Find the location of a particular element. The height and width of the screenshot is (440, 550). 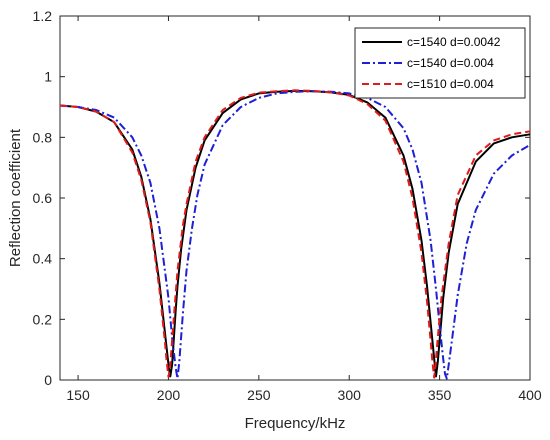

legend-label-series-3: c=1510 d=0.004 is located at coordinates (450, 84).